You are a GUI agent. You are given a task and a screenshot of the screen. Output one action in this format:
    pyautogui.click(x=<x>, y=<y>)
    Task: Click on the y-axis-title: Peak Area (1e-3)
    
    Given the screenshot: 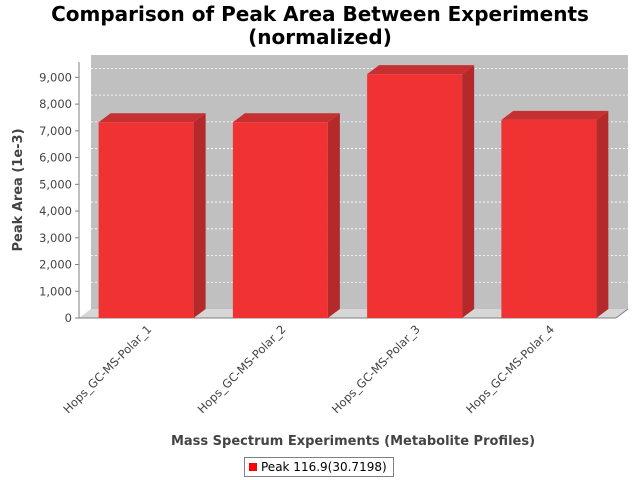 What is the action you would take?
    pyautogui.click(x=18, y=189)
    